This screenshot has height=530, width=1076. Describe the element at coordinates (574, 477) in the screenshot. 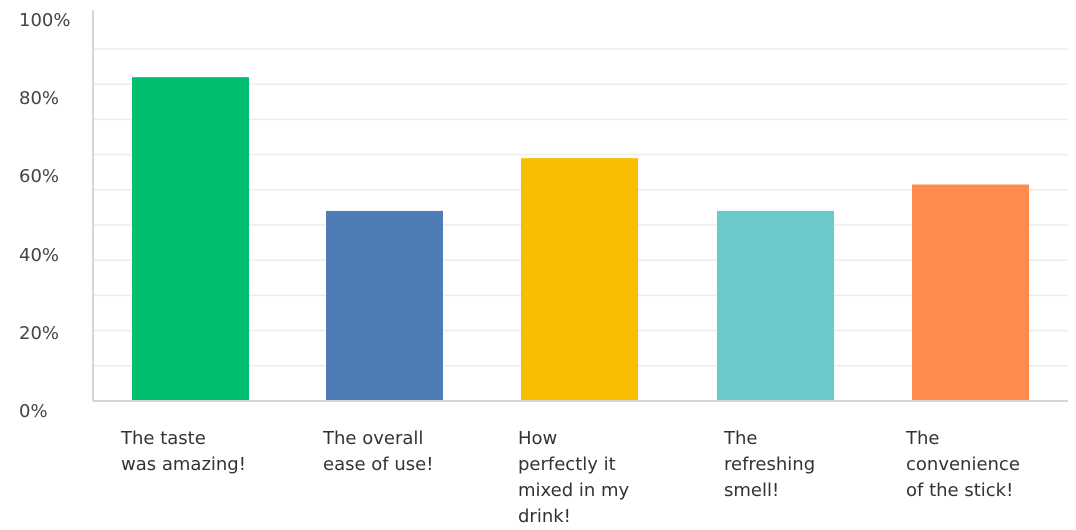

I see `x-category-label: How perfectly it mixed in my drink!` at that location.